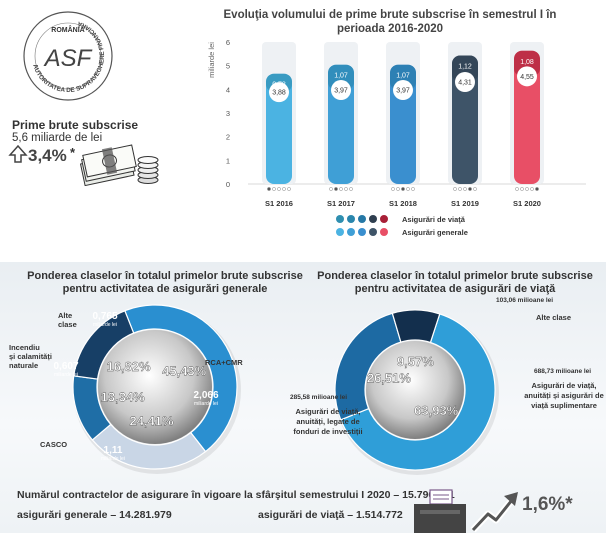 Image resolution: width=606 pixels, height=533 pixels. What do you see at coordinates (228, 184) in the screenshot?
I see `y-tick-label: 0` at bounding box center [228, 184].